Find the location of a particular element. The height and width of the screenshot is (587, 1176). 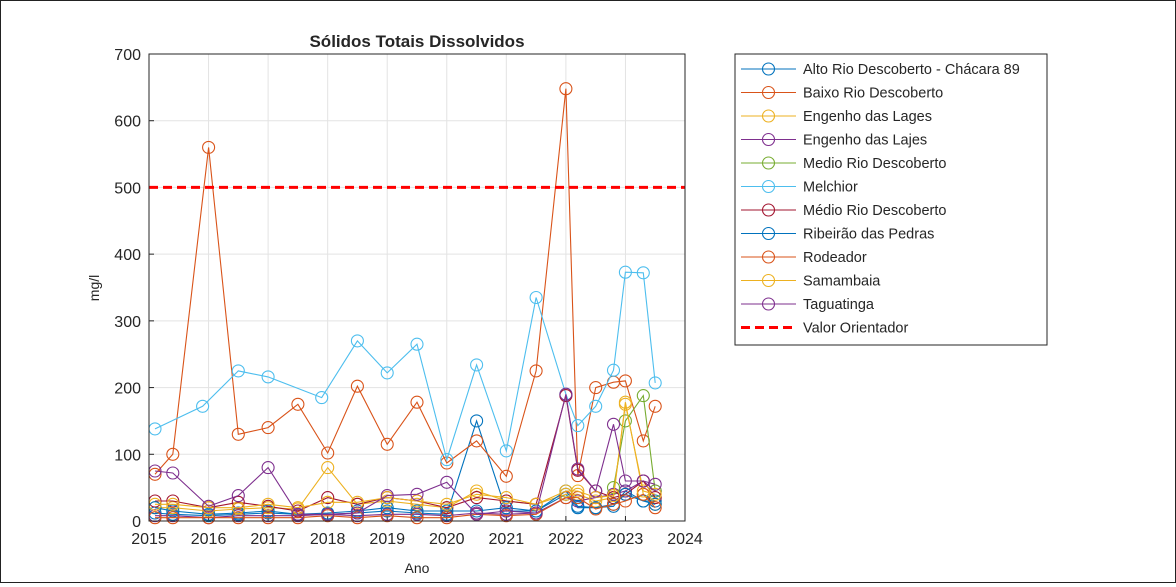

x-tick-label: 2021 is located at coordinates (507, 539).